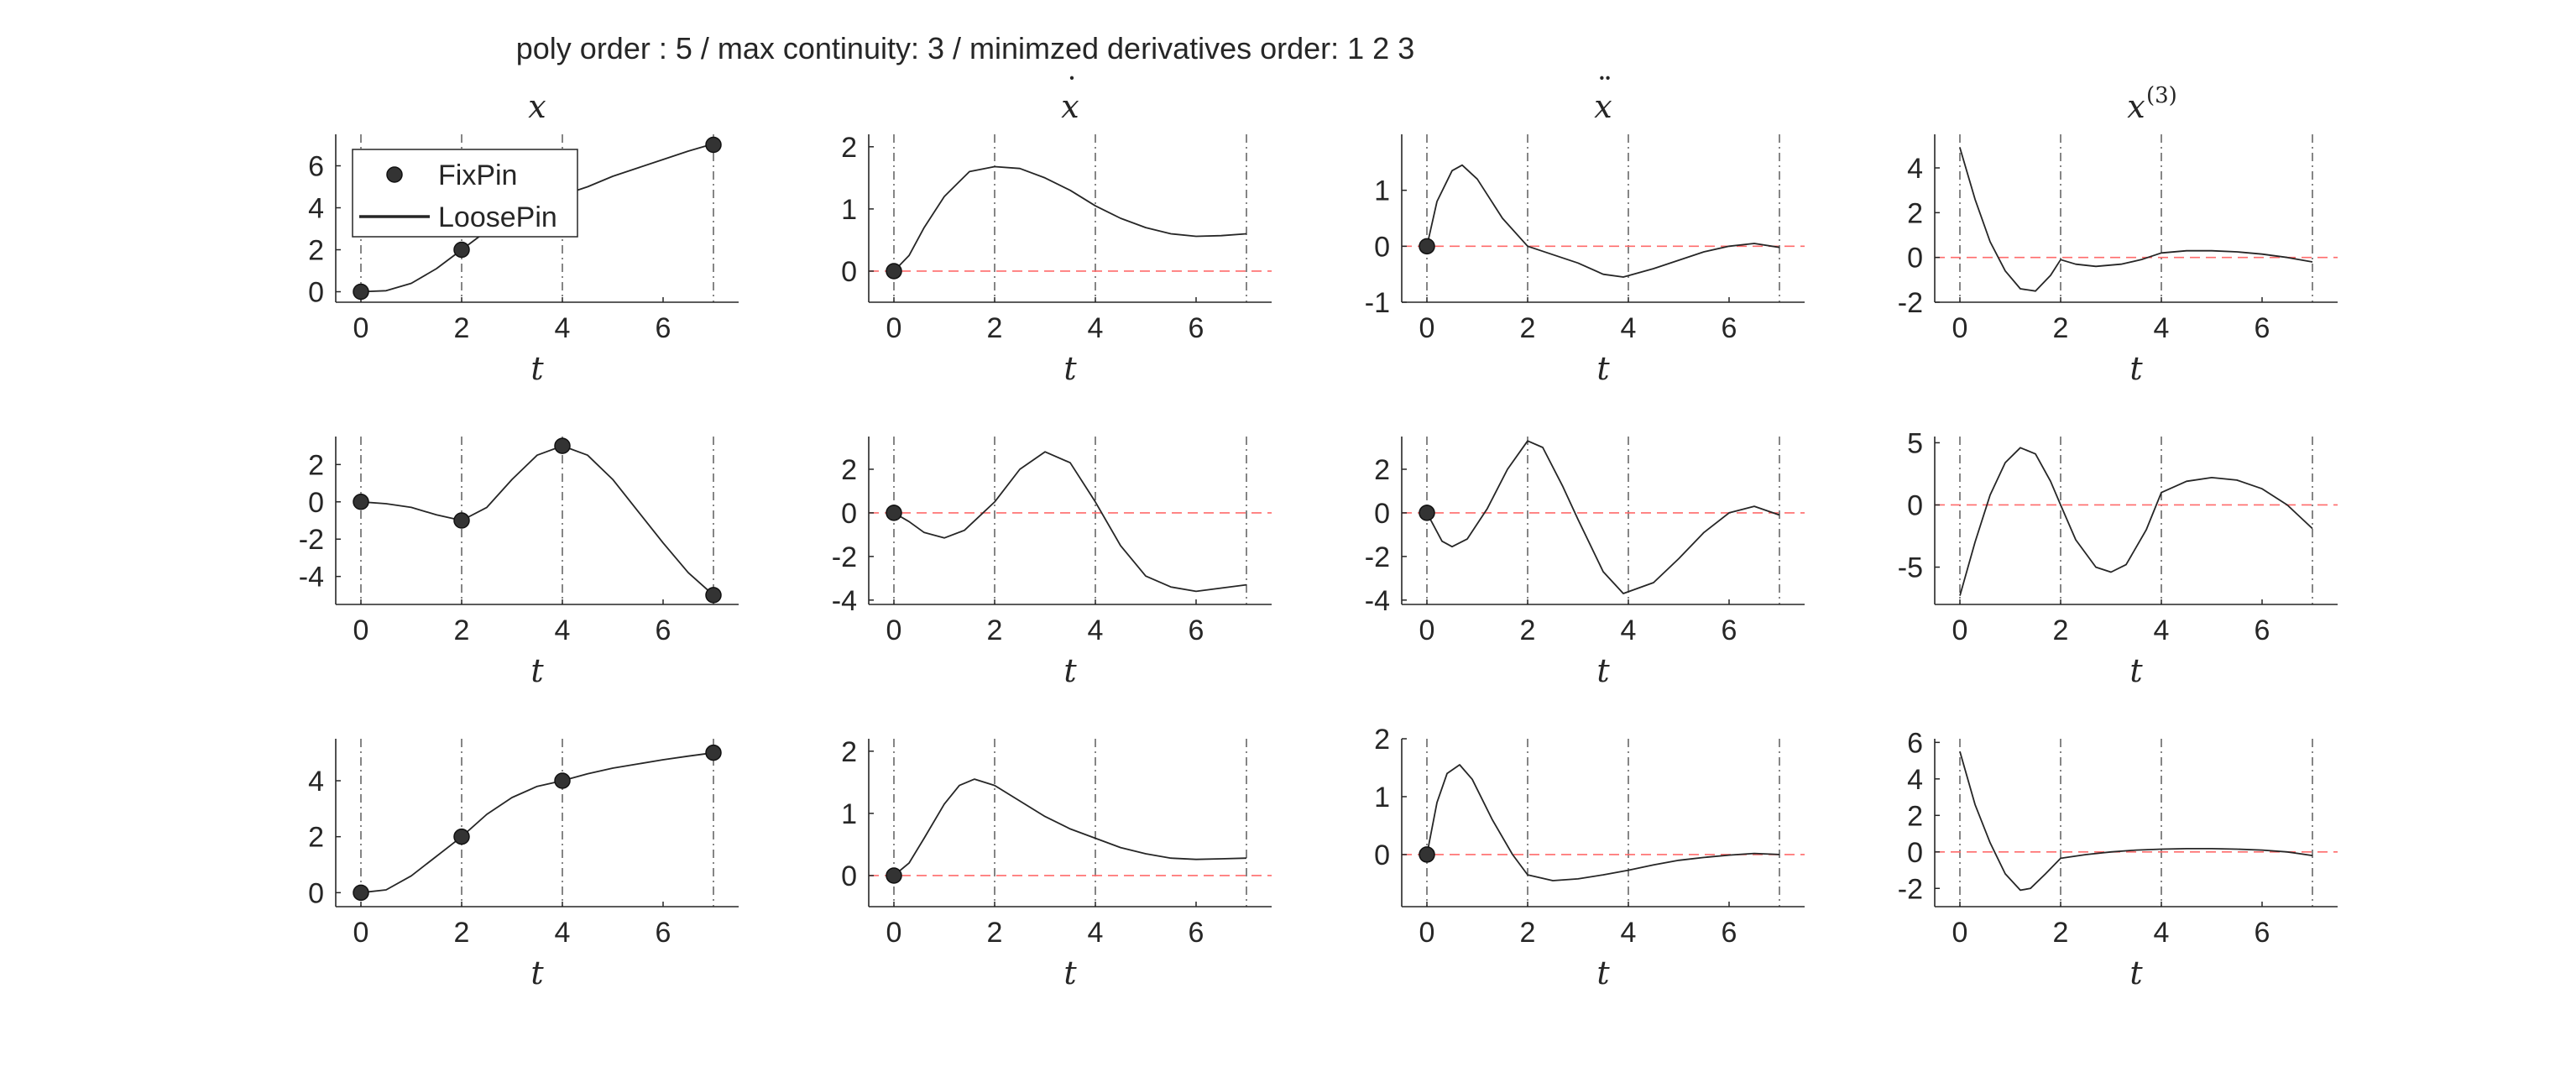 This screenshot has height=1067, width=2576. What do you see at coordinates (1589, 857) in the screenshot?
I see `axes-r3-c3: 0 2 4 6 0 1 2 t` at bounding box center [1589, 857].